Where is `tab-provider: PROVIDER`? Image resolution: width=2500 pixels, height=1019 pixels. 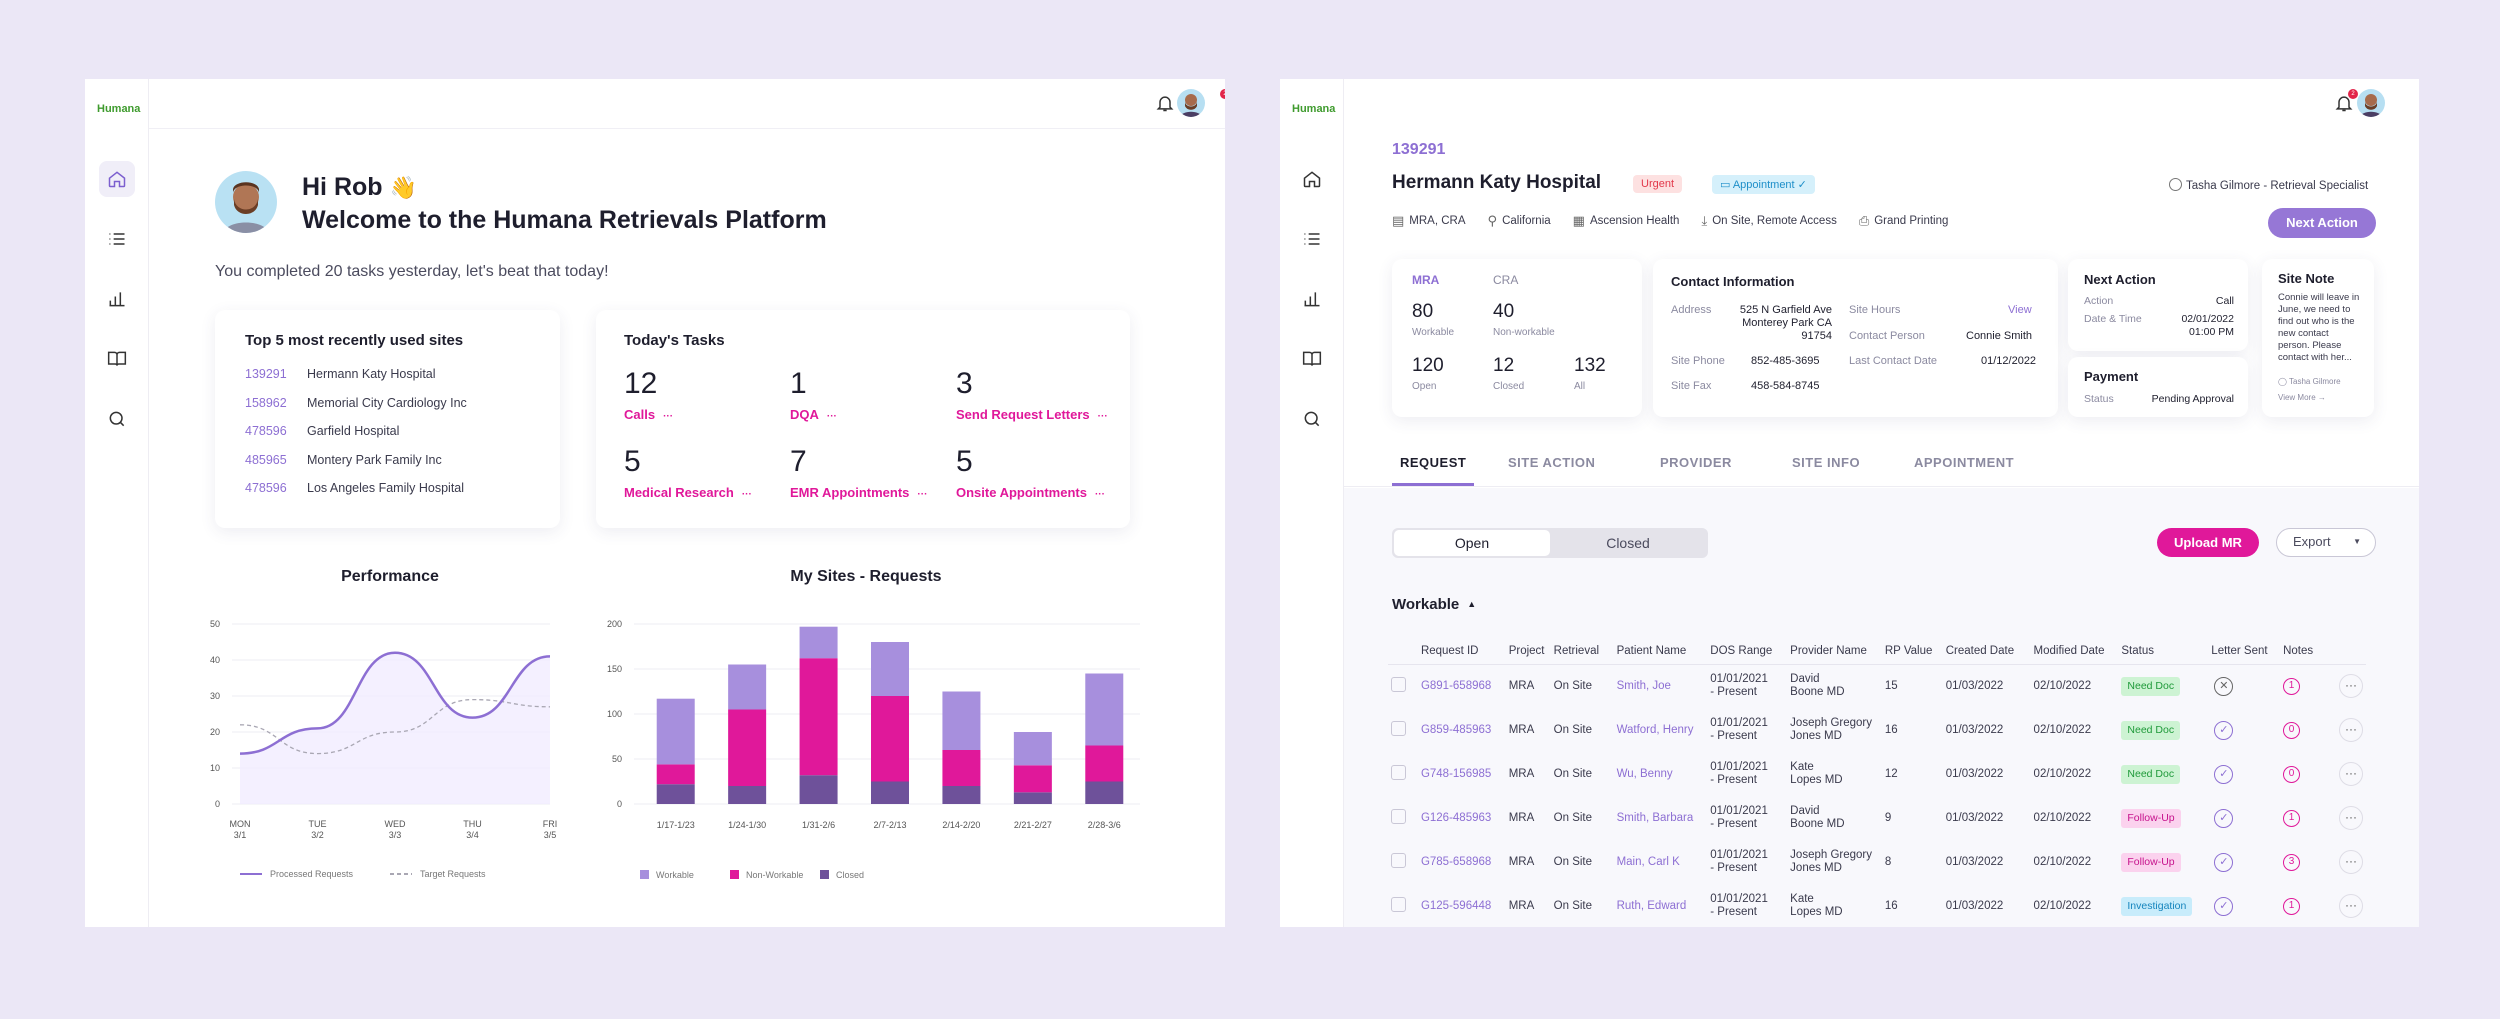
tab-provider: PROVIDER is located at coordinates (1696, 462).